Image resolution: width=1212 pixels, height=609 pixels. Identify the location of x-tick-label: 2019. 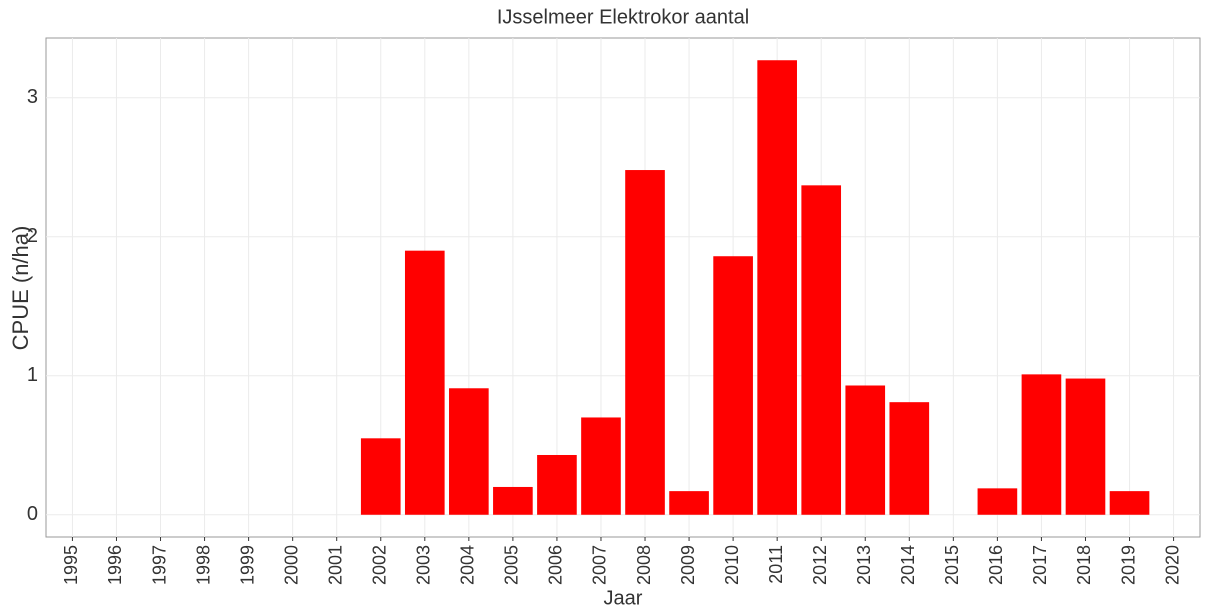
(1128, 565).